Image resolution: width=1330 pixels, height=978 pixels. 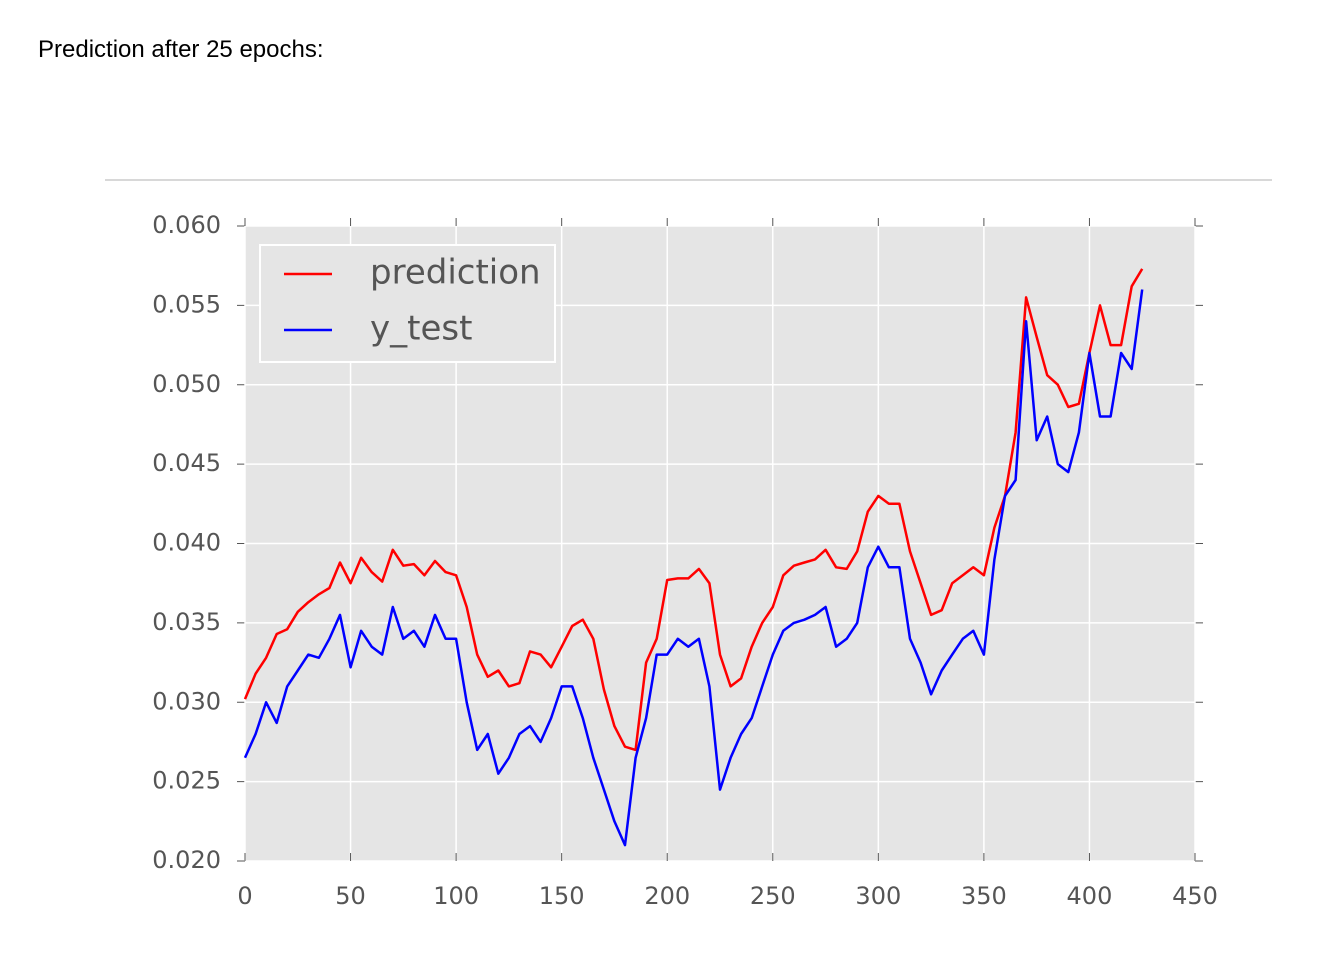 I want to click on y-tick-label: 0.060, so click(x=186, y=225).